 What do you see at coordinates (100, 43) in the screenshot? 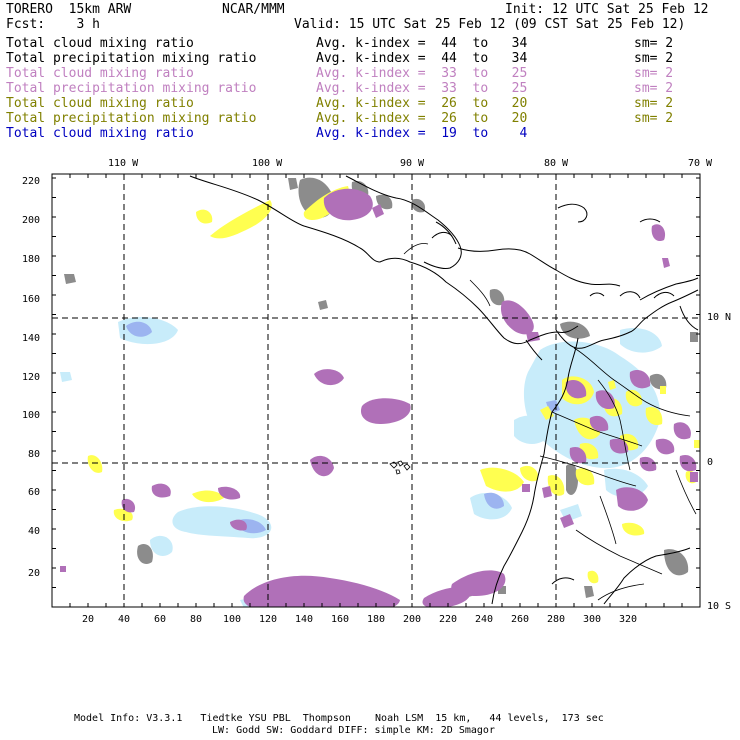
I see `legend-field-1: Total cloud mixing ratio` at bounding box center [100, 43].